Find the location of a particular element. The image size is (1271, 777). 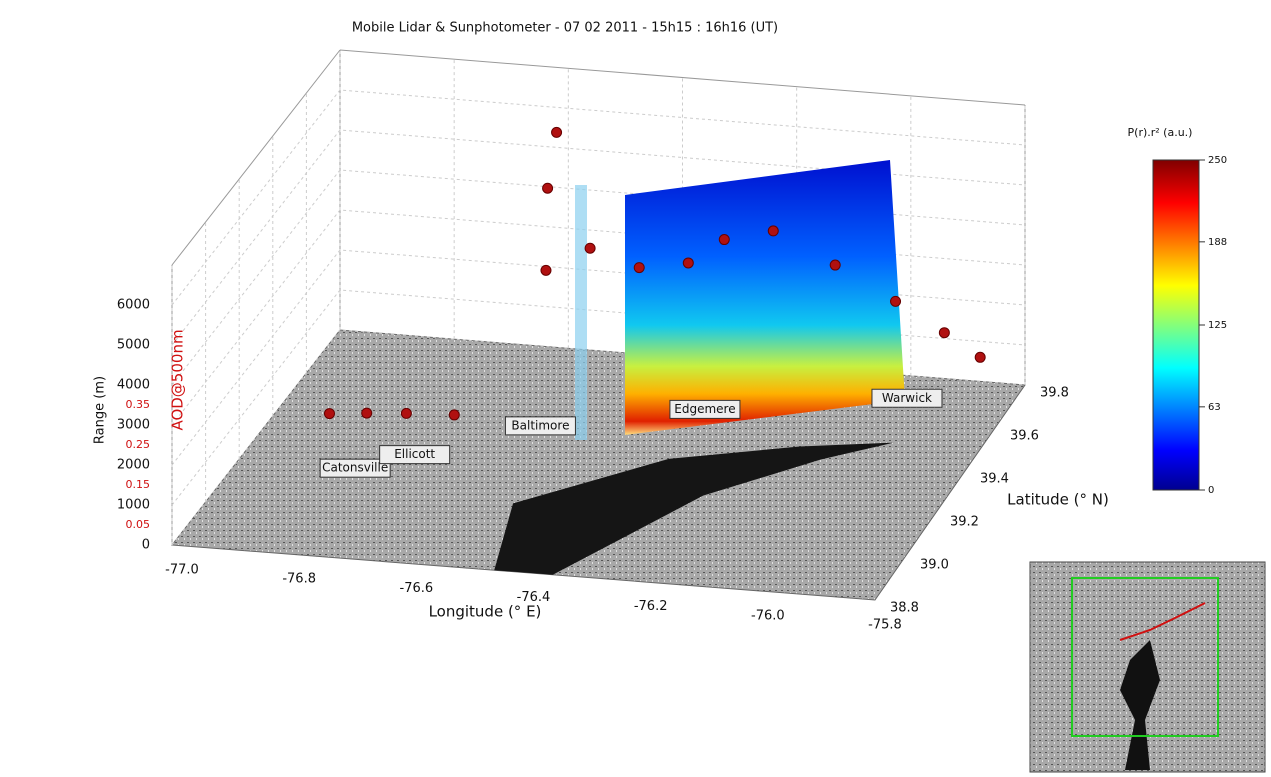

x-tick-label: -76.0 is located at coordinates (768, 615).